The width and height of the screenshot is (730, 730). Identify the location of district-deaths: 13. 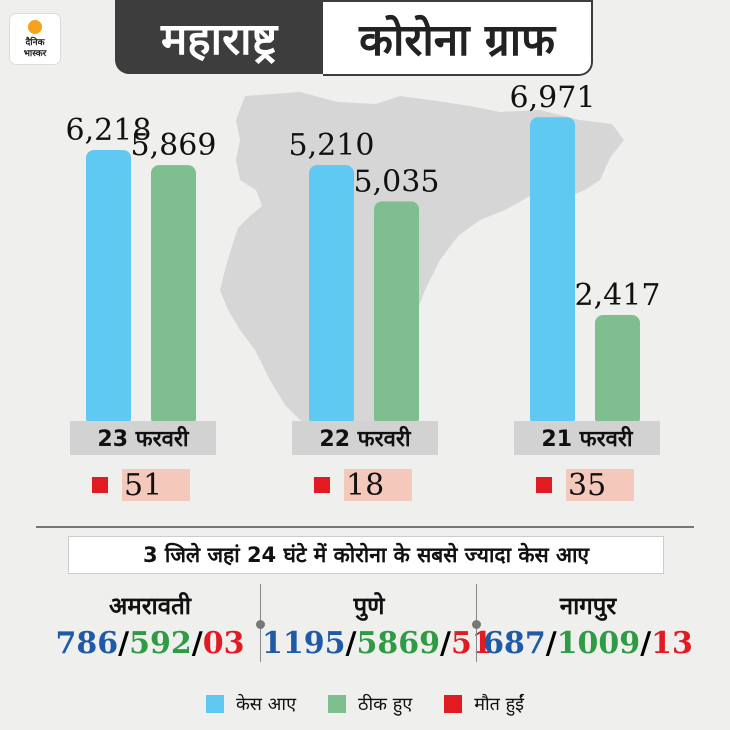
(672, 643).